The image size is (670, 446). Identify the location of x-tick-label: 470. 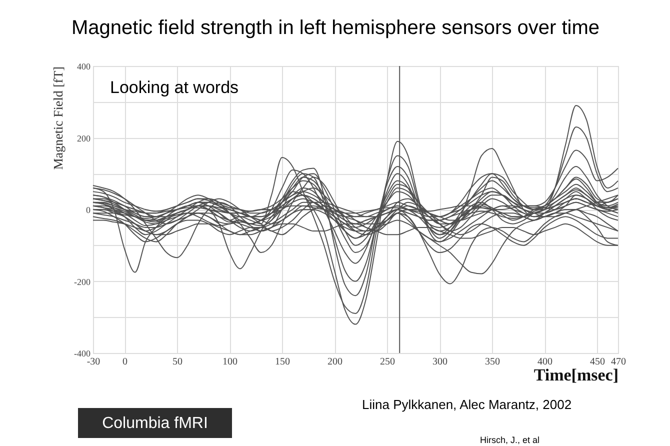
(618, 362).